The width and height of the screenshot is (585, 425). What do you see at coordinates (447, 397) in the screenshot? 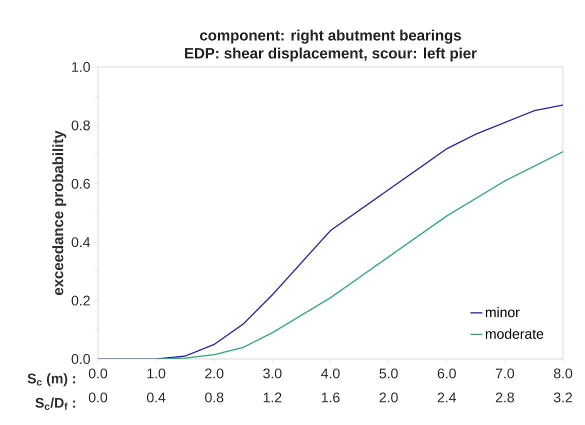
I see `x2-tick-label: 2.4` at bounding box center [447, 397].